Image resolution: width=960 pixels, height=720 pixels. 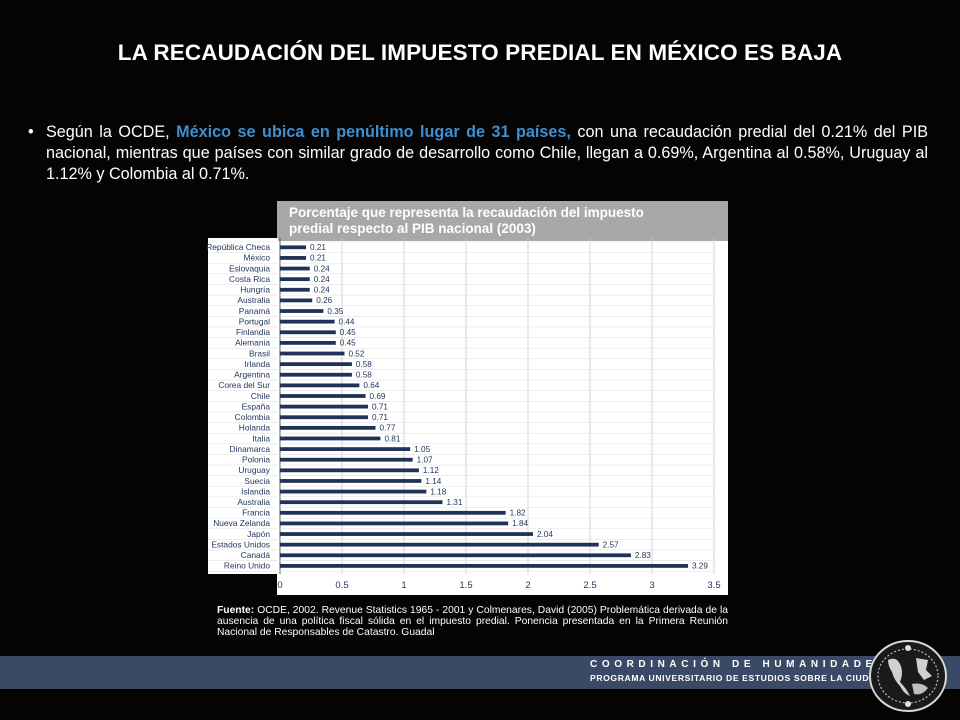 What do you see at coordinates (380, 417) in the screenshot?
I see `value-label: 0.71` at bounding box center [380, 417].